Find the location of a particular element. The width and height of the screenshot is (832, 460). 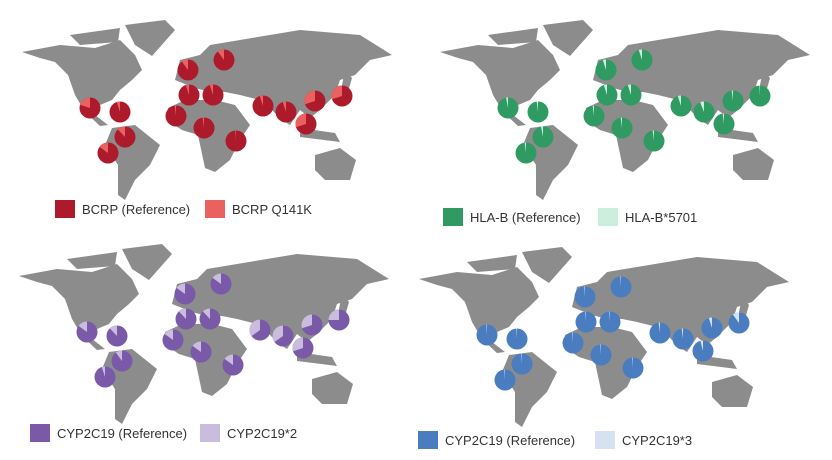

legend-label: HLA-B (Reference) is located at coordinates (525, 217).